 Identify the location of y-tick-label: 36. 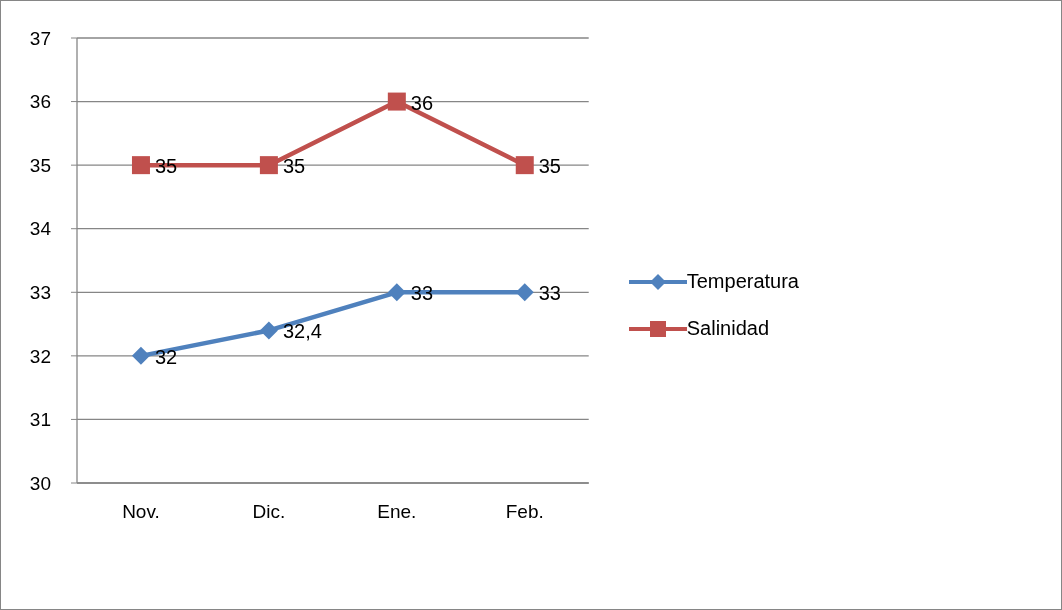
(40, 102).